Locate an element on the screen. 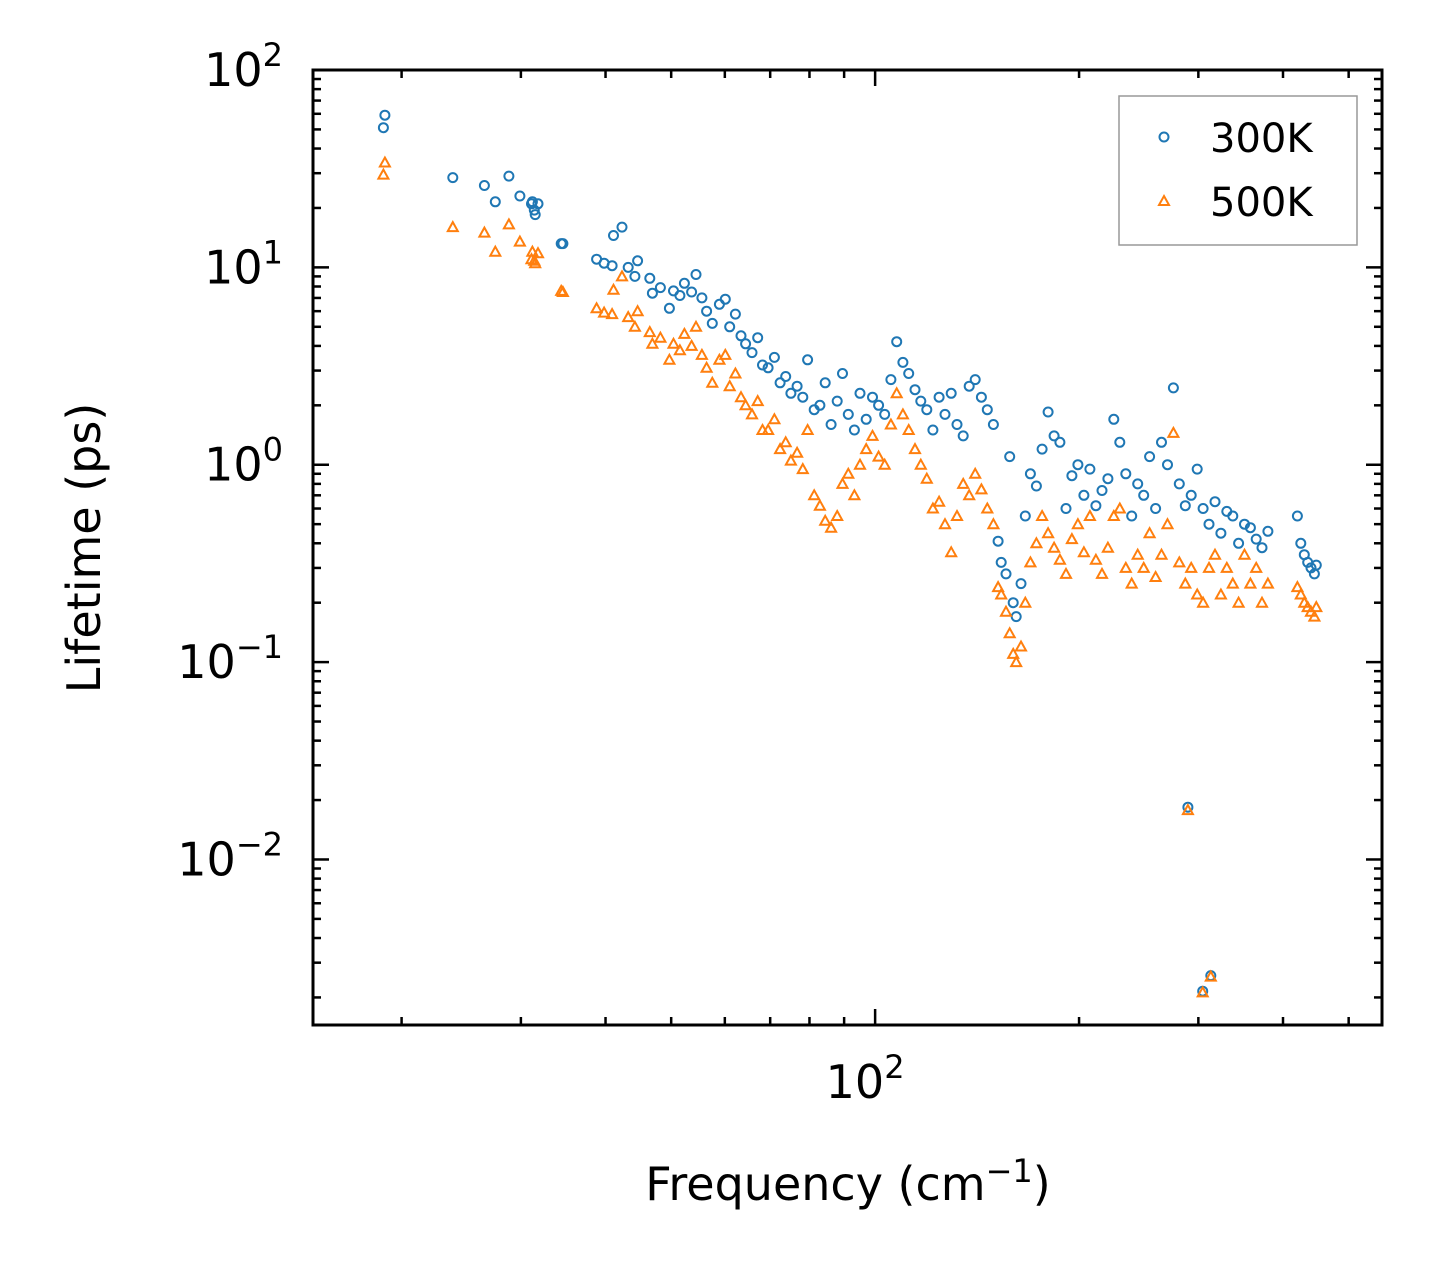 The width and height of the screenshot is (1442, 1276). y-tick-label: 10−2 is located at coordinates (230, 855).